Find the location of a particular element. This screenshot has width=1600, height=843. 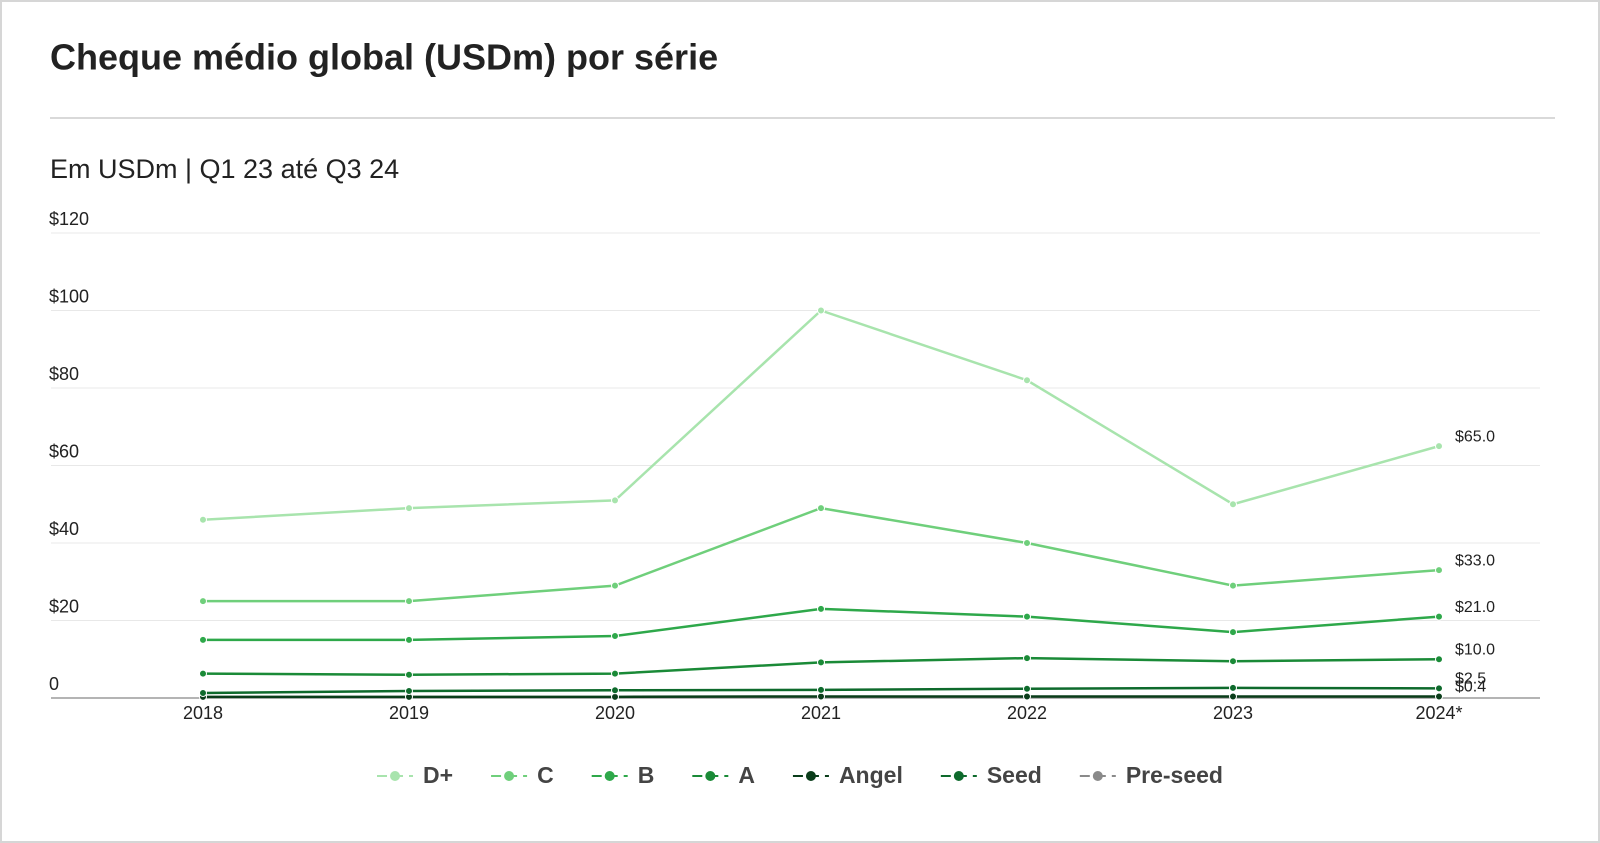

legend-item: D+ is located at coordinates (415, 775).